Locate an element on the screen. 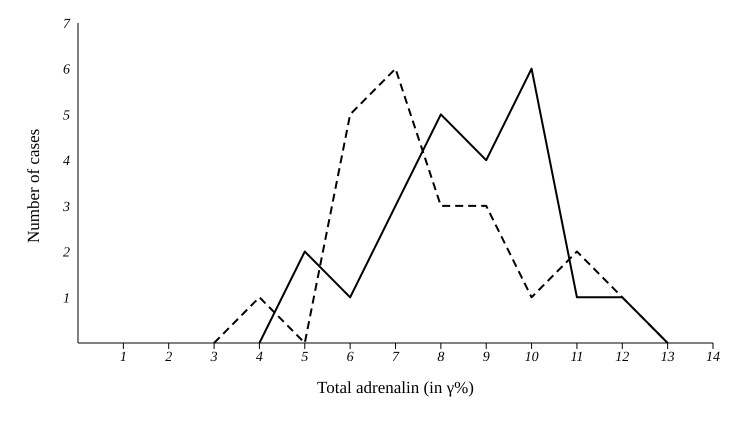  x-tick-label: 1 is located at coordinates (123, 357).